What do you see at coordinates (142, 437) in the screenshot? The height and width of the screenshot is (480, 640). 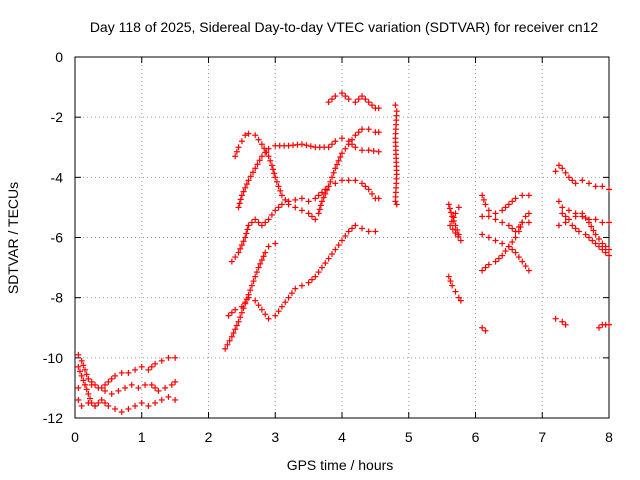 I see `x-tick-label: 1` at bounding box center [142, 437].